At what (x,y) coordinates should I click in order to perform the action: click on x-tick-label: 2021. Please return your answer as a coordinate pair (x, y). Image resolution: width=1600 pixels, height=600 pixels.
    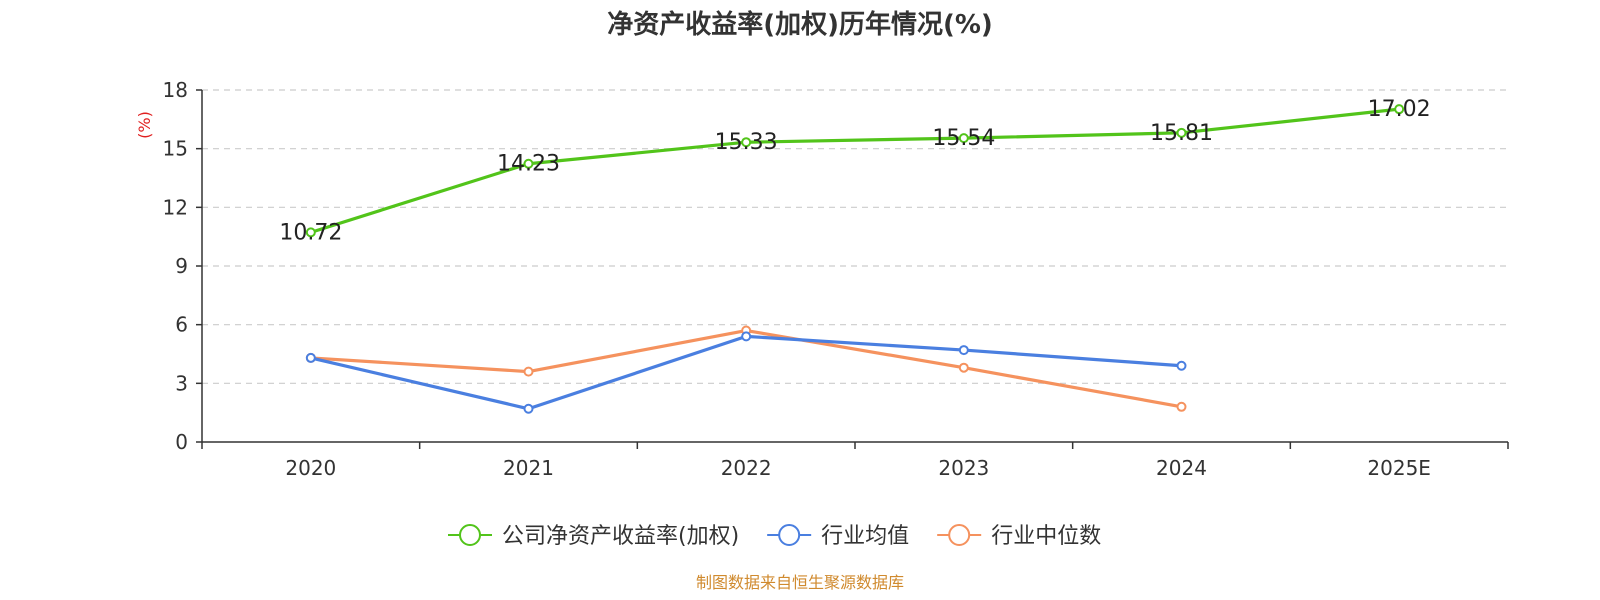
    Looking at the image, I should click on (528, 468).